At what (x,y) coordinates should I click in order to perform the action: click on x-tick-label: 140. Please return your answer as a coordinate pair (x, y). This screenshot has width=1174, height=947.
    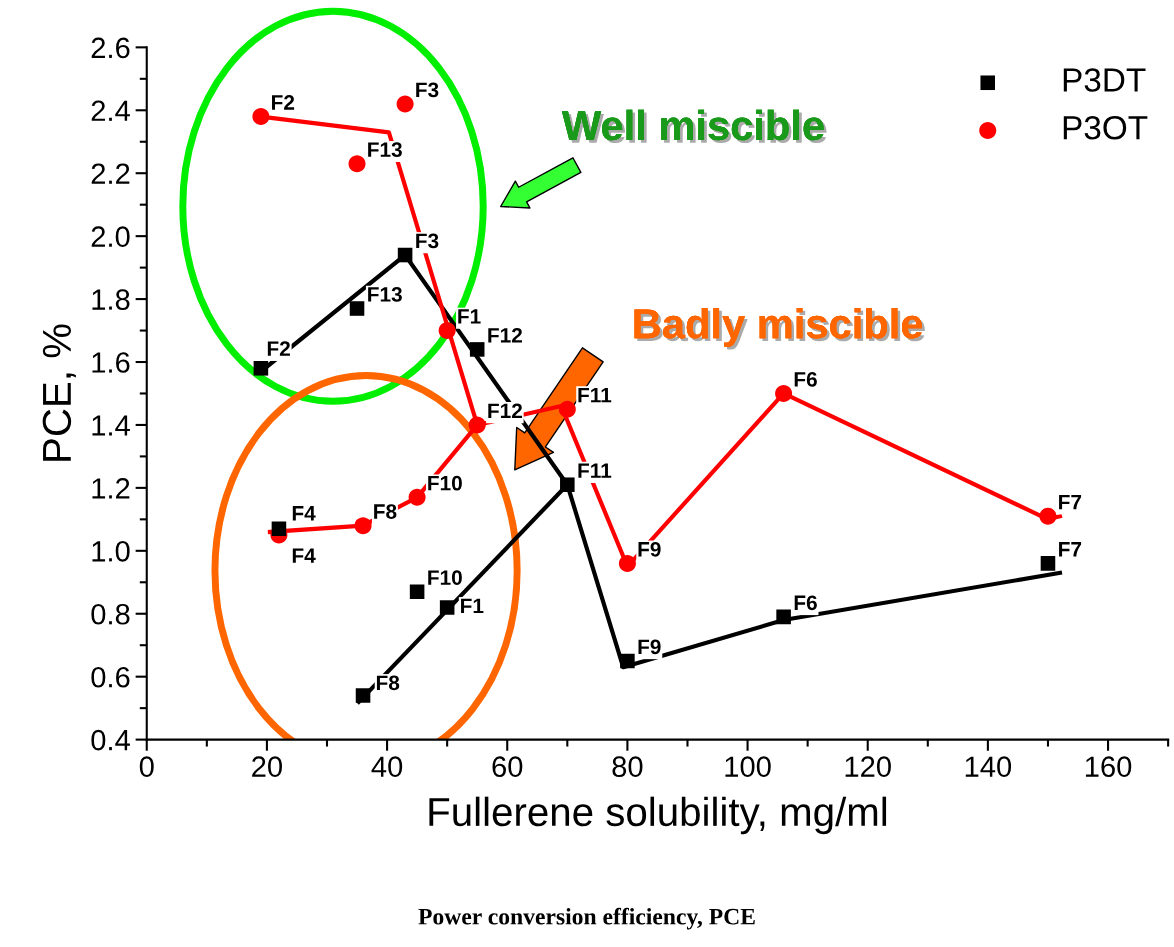
    Looking at the image, I should click on (988, 766).